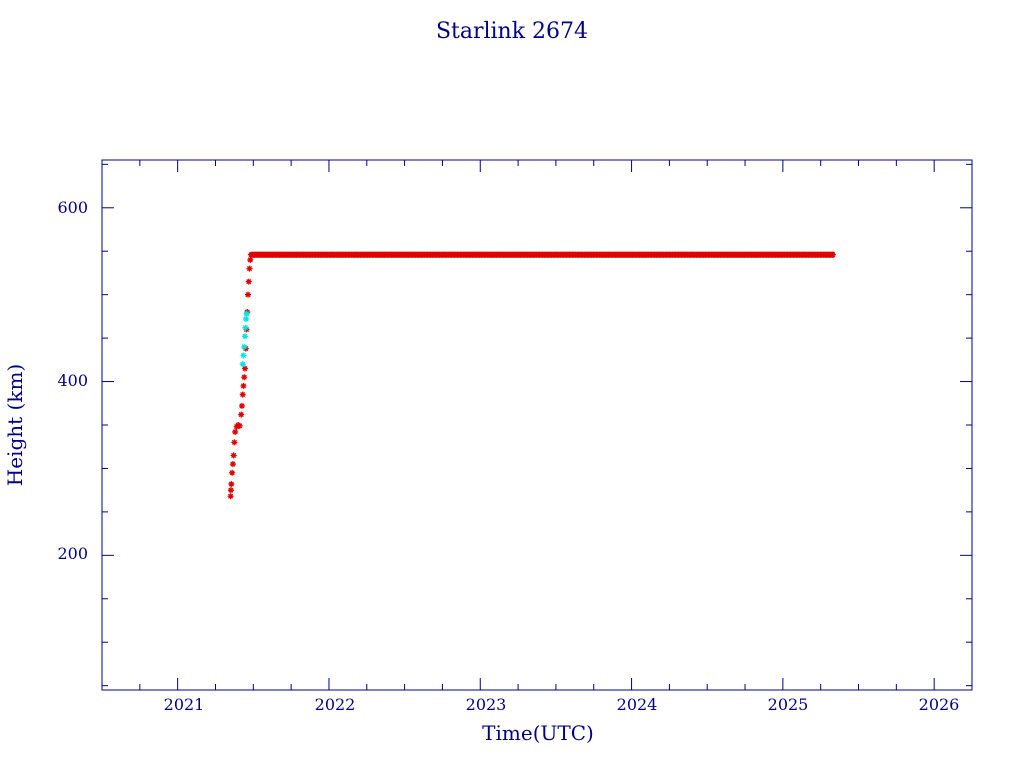  I want to click on x-tick-label-2024: 2024, so click(637, 704).